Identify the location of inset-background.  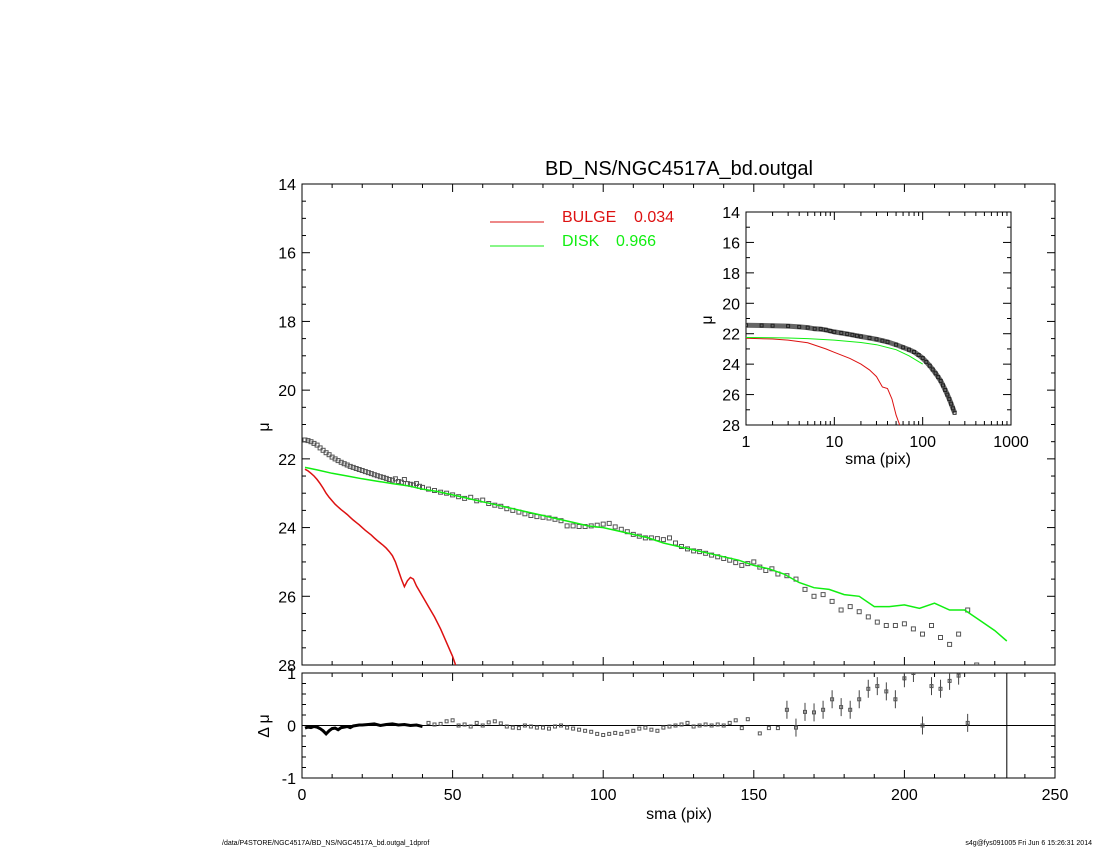
(878, 318).